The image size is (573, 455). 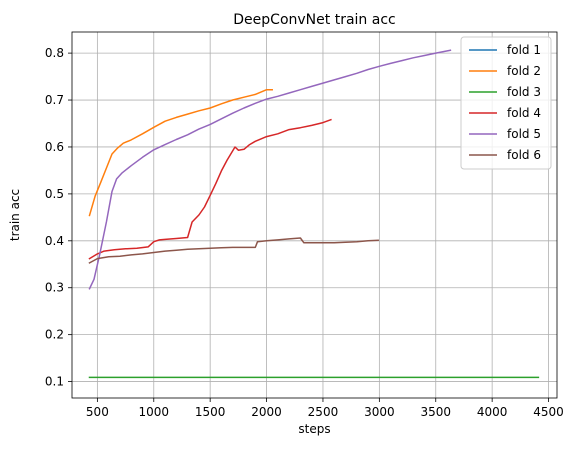 What do you see at coordinates (524, 155) in the screenshot?
I see `legend-label-fold-6: fold 6` at bounding box center [524, 155].